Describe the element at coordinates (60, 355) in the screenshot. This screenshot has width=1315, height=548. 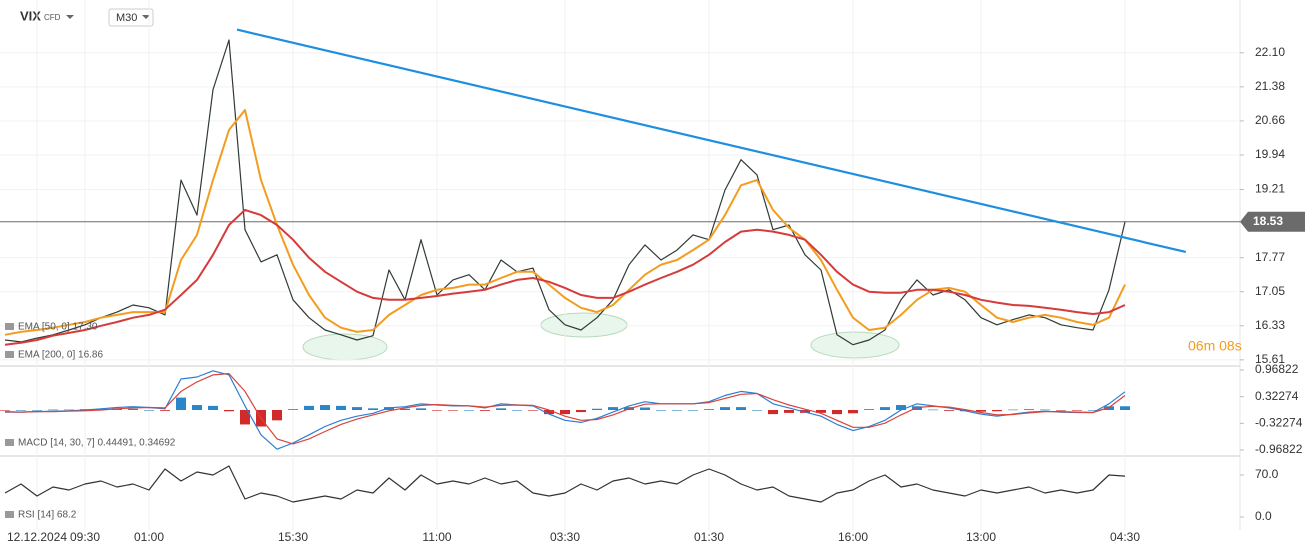
I see `legend-entry: EMA [200, 0] 16.86` at that location.